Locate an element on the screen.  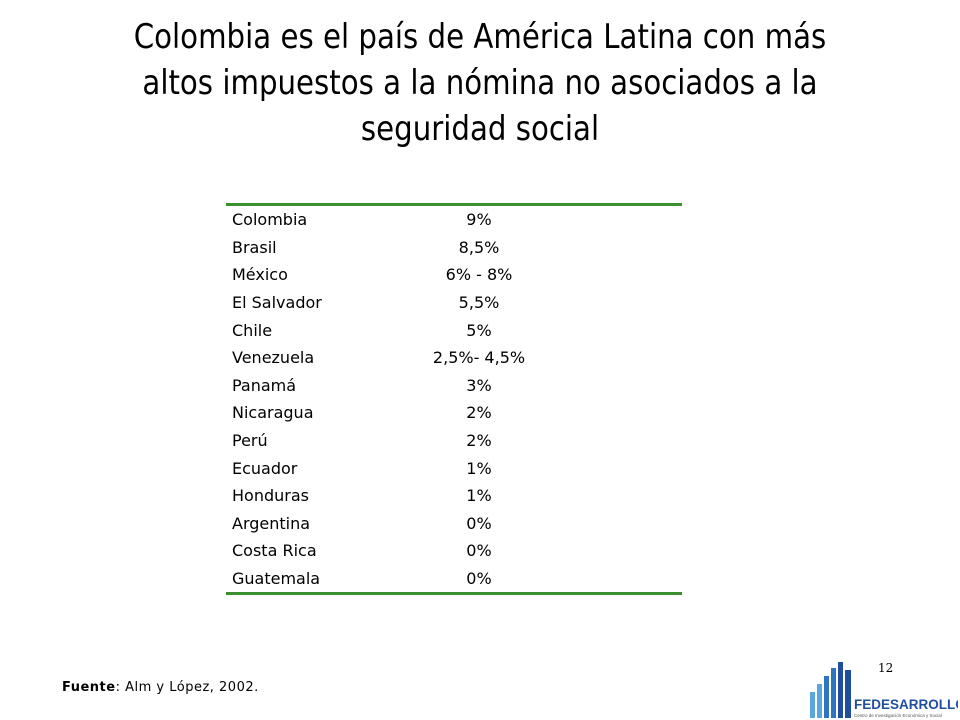
logo-bars-icon is located at coordinates (830, 690).